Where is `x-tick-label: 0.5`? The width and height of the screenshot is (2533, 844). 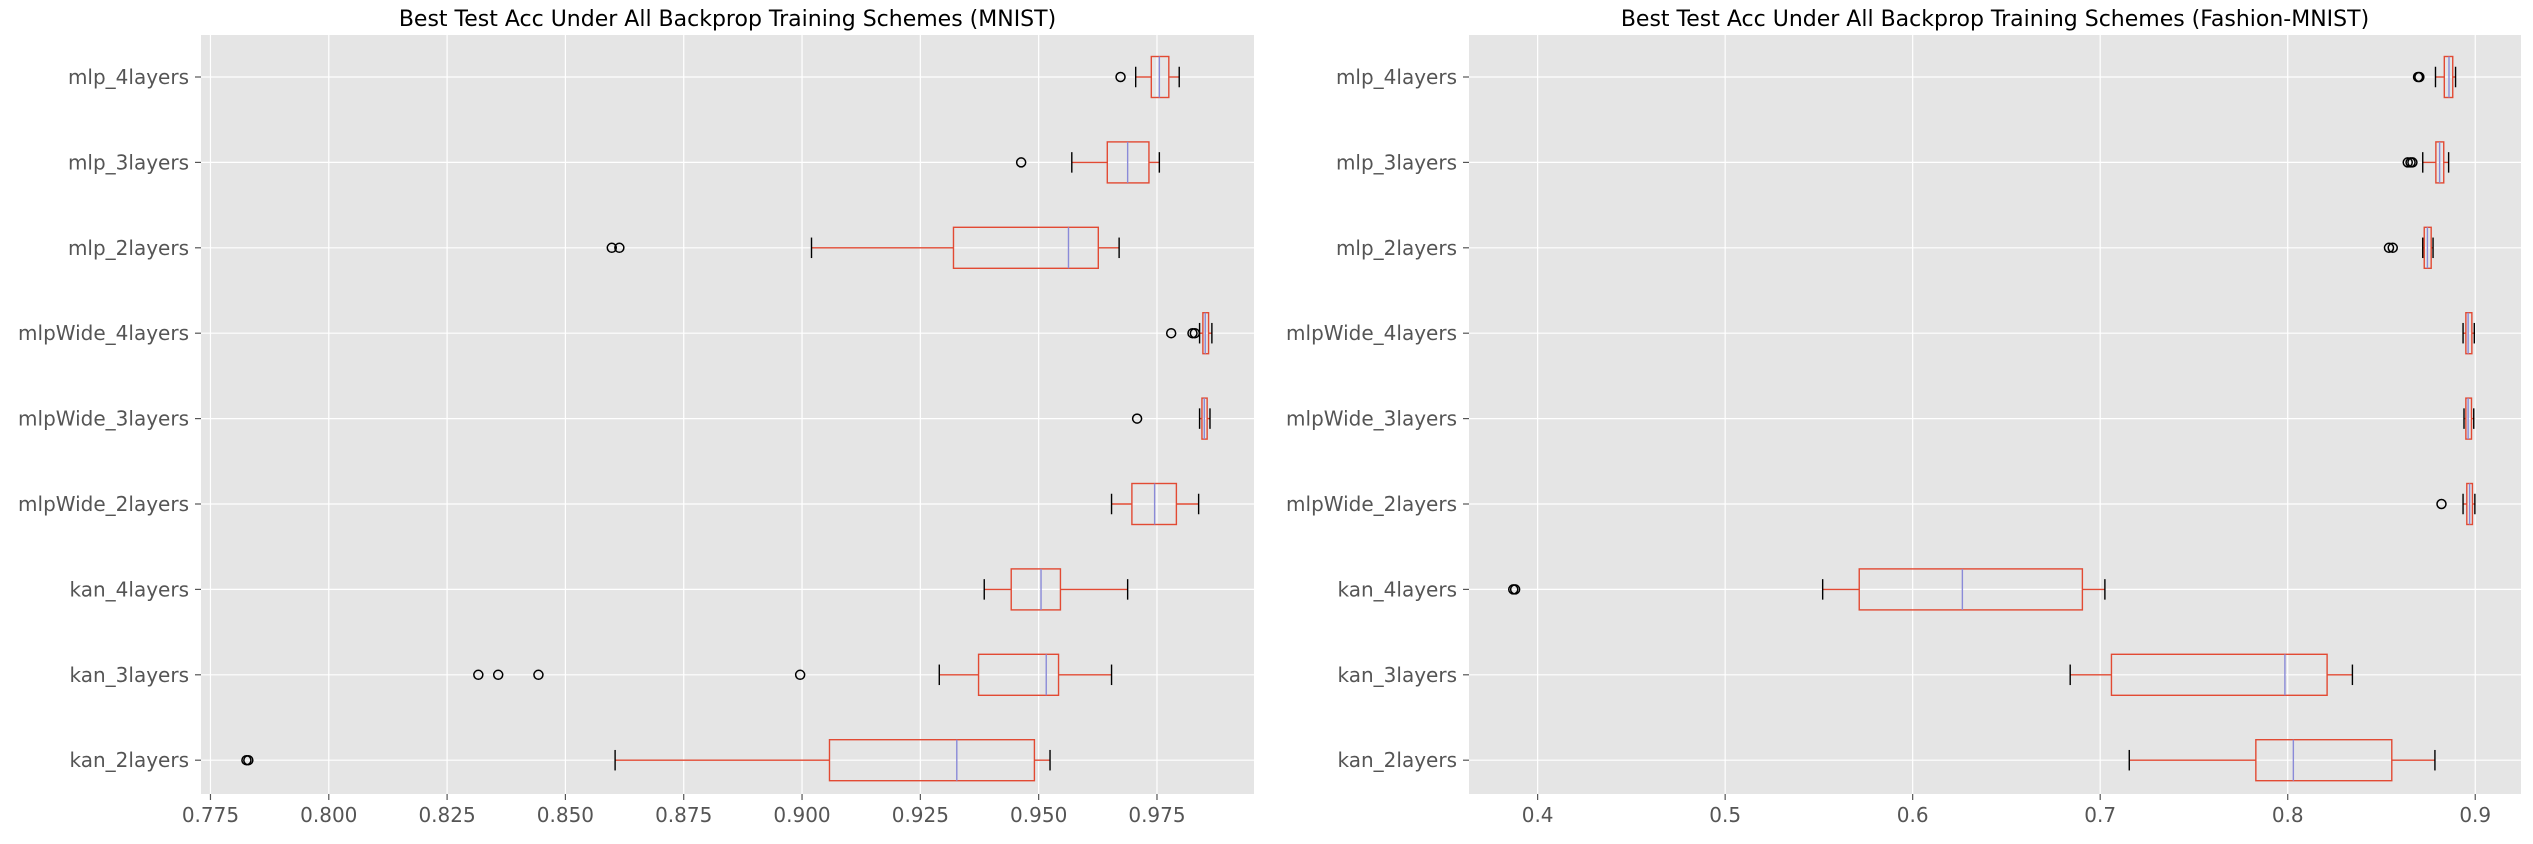
x-tick-label: 0.5 is located at coordinates (1725, 815).